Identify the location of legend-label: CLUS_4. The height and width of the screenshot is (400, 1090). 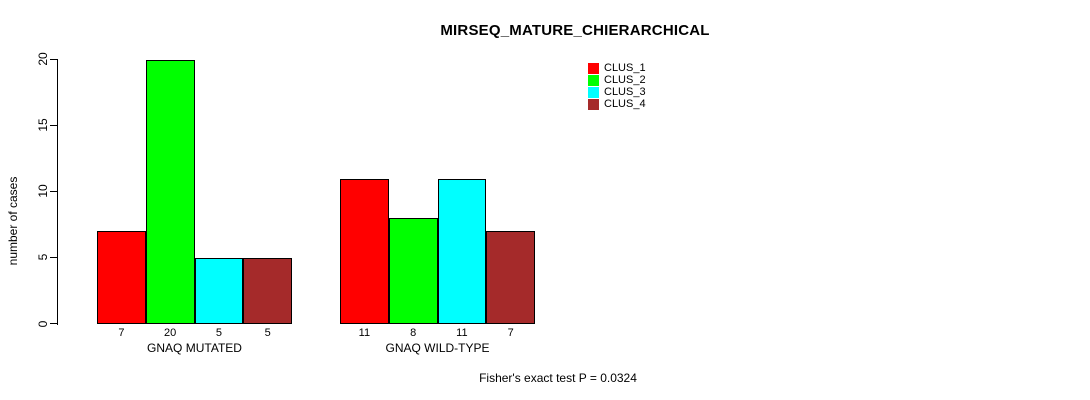
(625, 104).